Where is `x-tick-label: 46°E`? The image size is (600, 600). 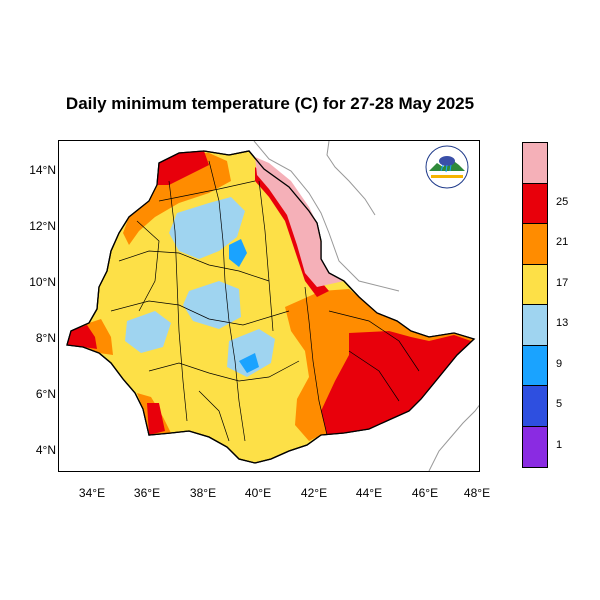 x-tick-label: 46°E is located at coordinates (425, 493).